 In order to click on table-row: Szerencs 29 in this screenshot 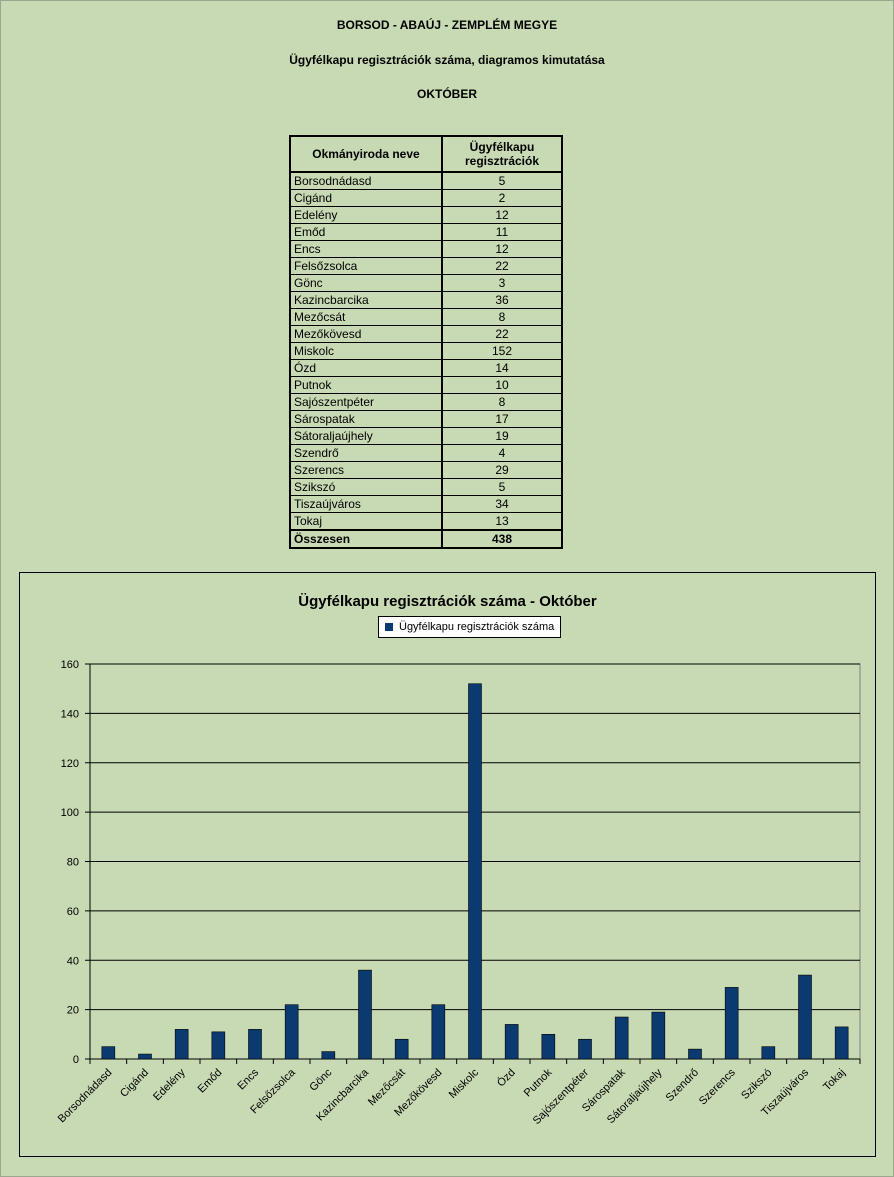, I will do `click(426, 470)`.